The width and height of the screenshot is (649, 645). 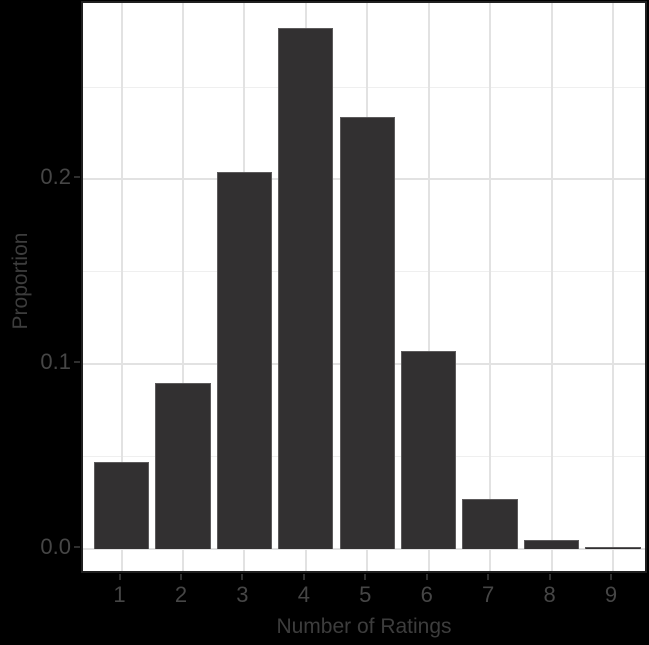 I want to click on y-axis-title: Proportion, so click(x=20, y=281).